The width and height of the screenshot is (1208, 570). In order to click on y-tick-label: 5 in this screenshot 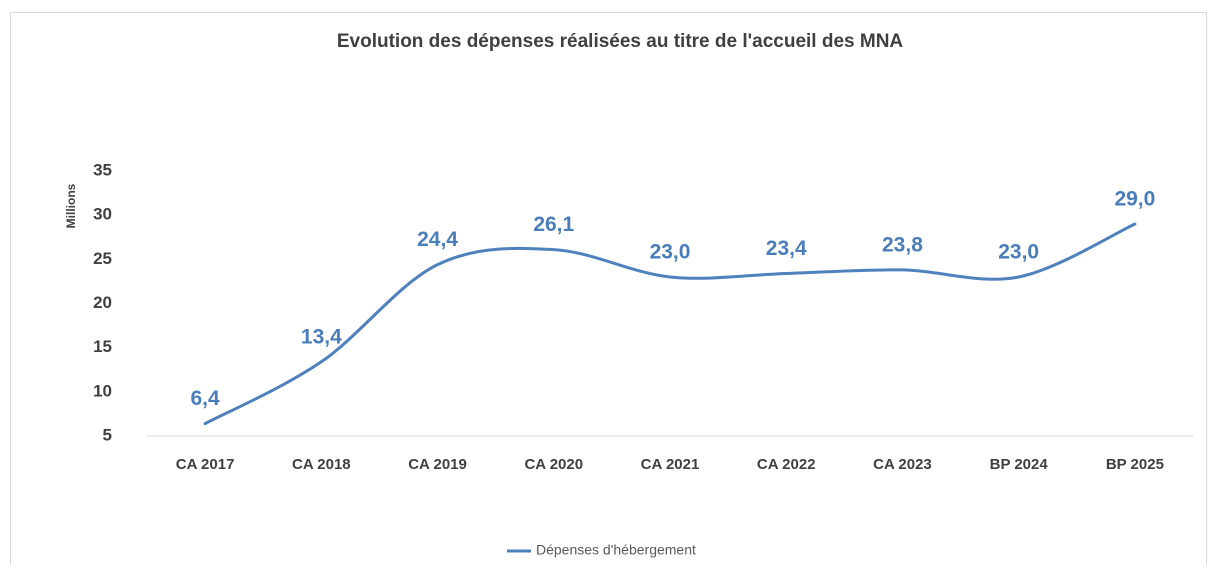, I will do `click(107, 434)`.